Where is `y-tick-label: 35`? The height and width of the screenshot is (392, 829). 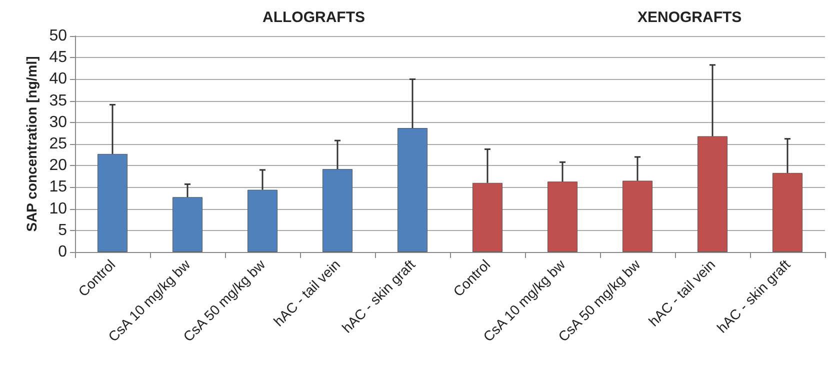
y-tick-label: 35 is located at coordinates (58, 101).